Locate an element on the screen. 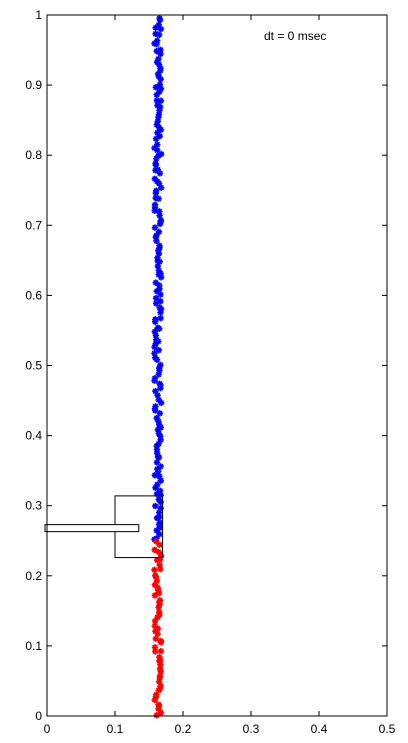 This screenshot has width=408, height=743. y-tick-label: 0.1 is located at coordinates (33, 646).